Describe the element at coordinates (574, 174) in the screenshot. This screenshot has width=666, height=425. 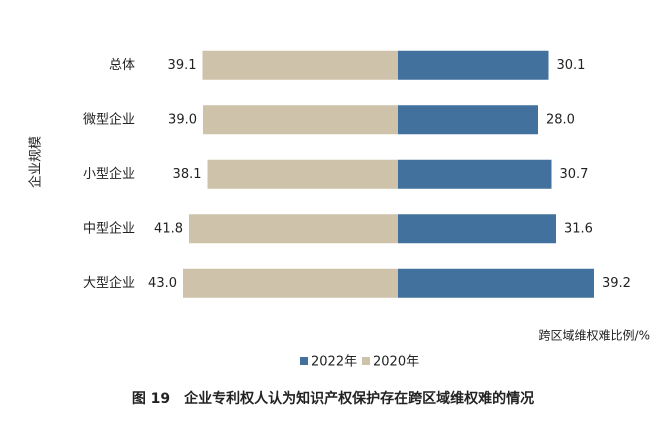
I see `value-label: 30.7` at that location.